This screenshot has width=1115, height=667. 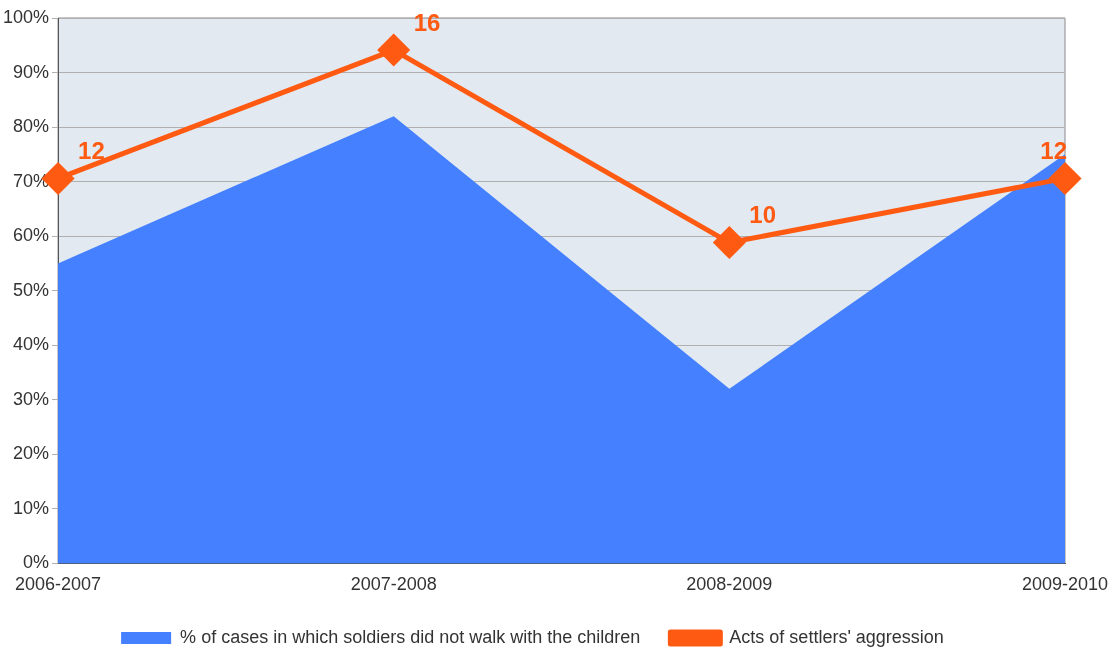 What do you see at coordinates (31, 289) in the screenshot?
I see `y-tick-label: 50%` at bounding box center [31, 289].